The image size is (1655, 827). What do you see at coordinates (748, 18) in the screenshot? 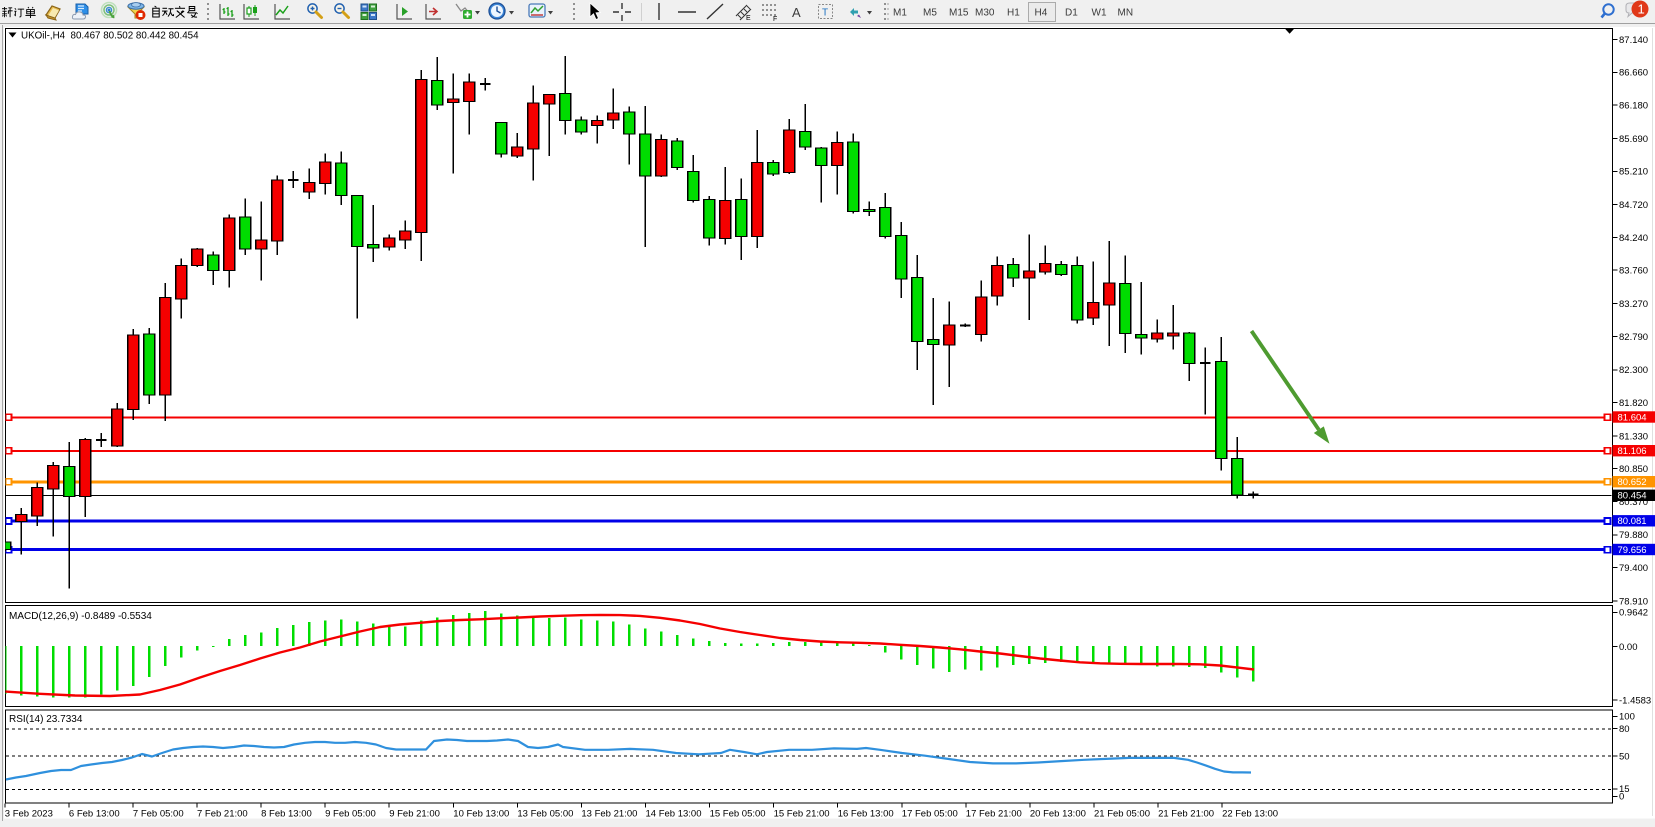
I see `svg-text: E` at bounding box center [748, 18].